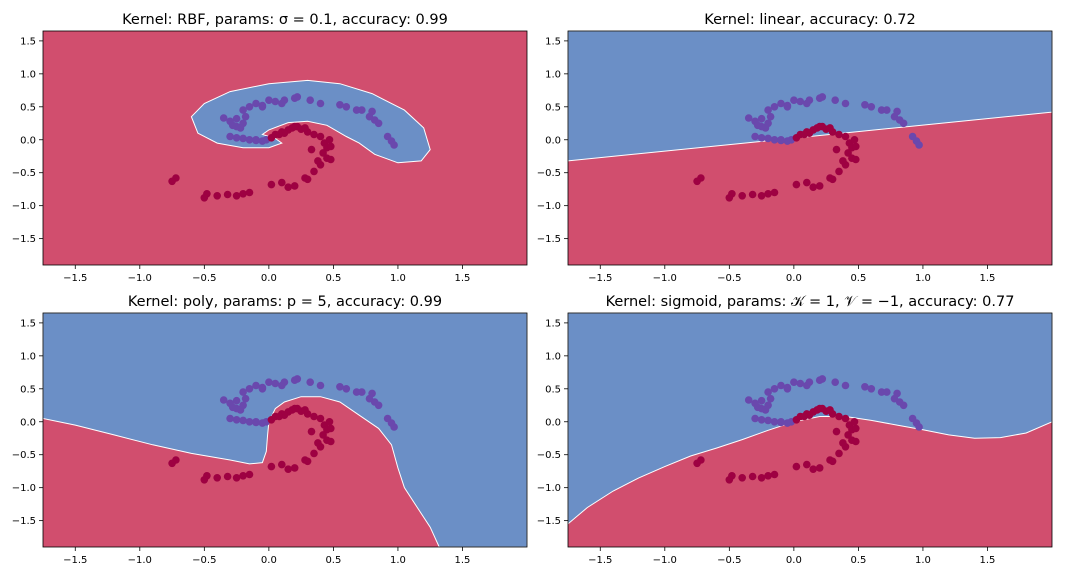  I want to click on y-tick-label: 0.5, so click(553, 107).